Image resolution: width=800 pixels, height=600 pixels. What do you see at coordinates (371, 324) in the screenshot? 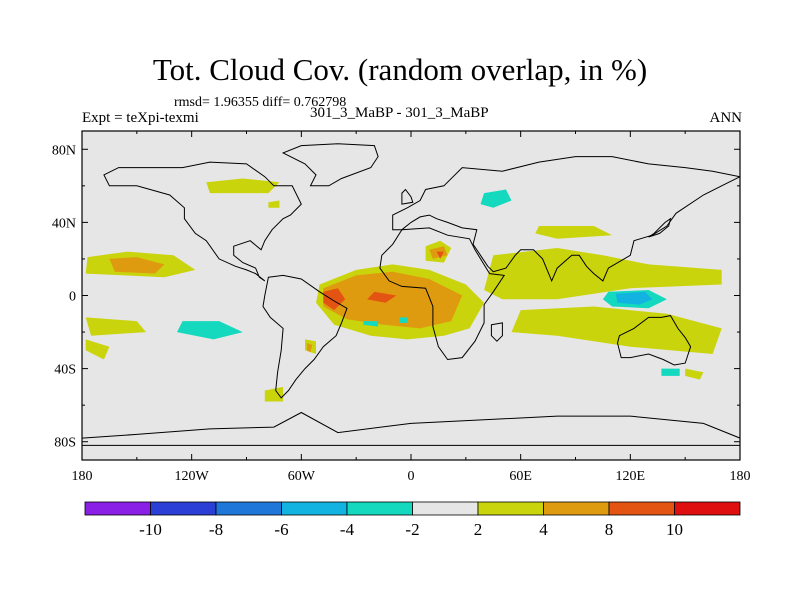
I see `anomaly-region-w-africa-blue` at bounding box center [371, 324].